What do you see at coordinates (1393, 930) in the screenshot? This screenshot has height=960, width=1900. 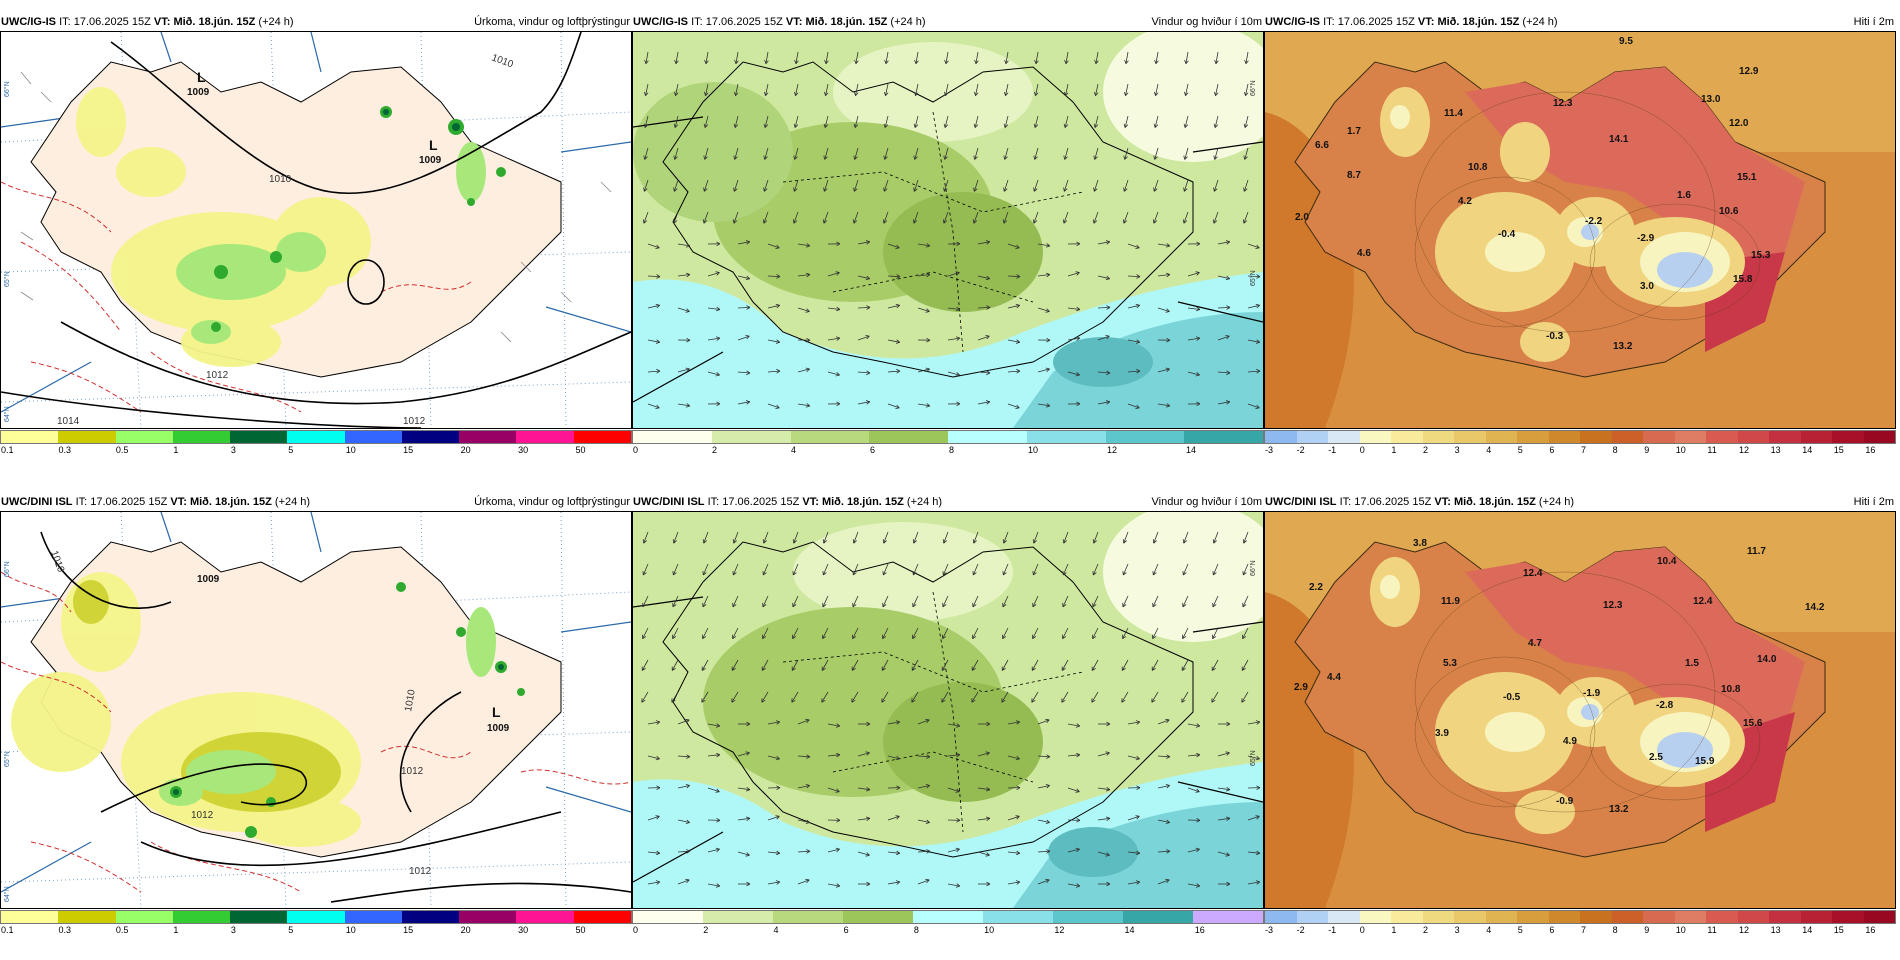 I see `colorbar-tick-label: 1` at bounding box center [1393, 930].